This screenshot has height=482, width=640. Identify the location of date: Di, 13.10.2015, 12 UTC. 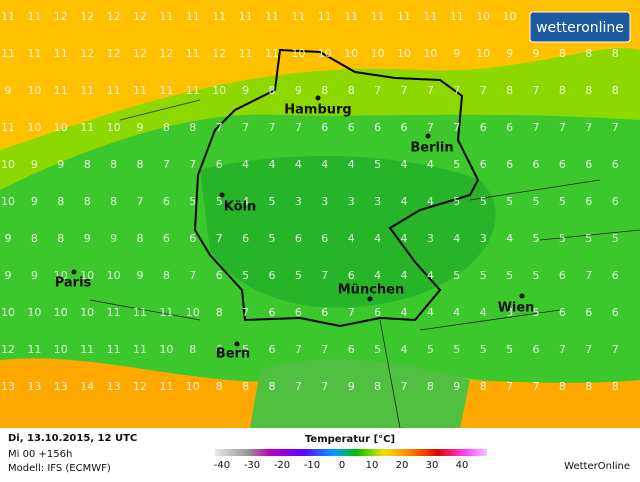
(72, 438).